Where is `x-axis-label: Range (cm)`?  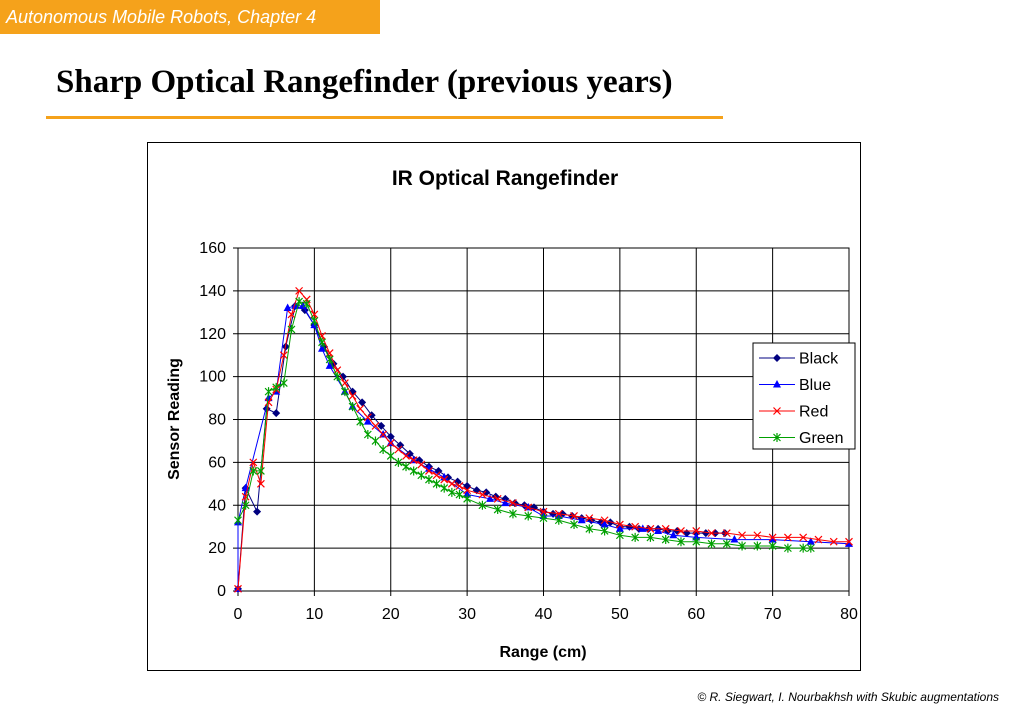
x-axis-label: Range (cm) is located at coordinates (542, 652).